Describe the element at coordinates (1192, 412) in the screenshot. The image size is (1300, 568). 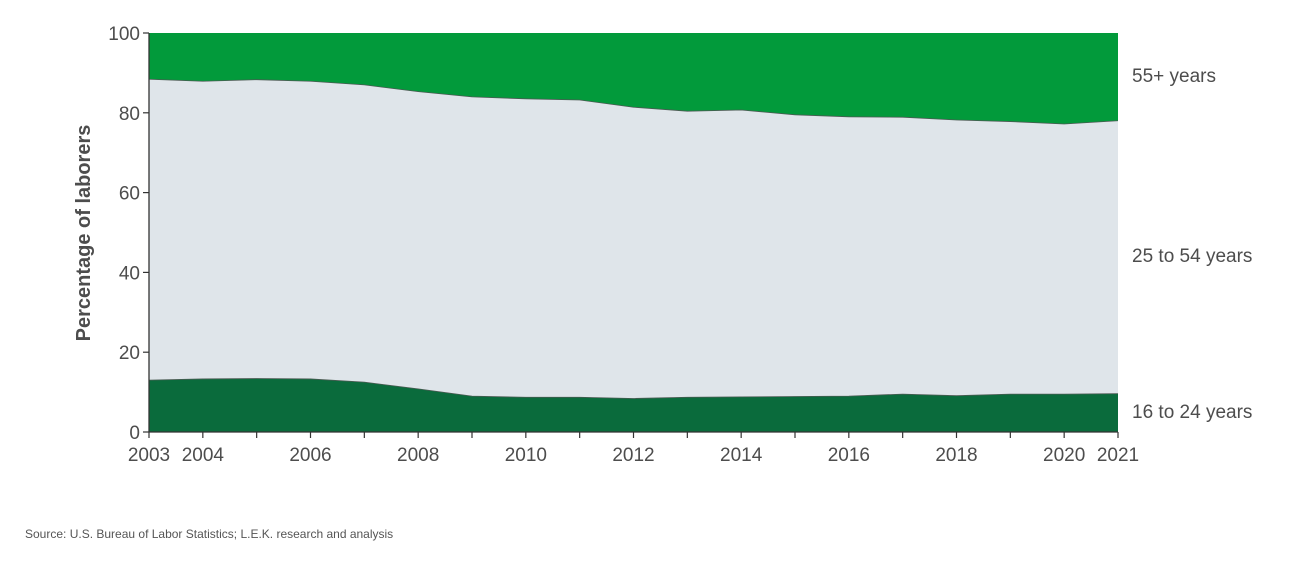
I see `series-label-16-to-24-years: 16 to 24 years` at that location.